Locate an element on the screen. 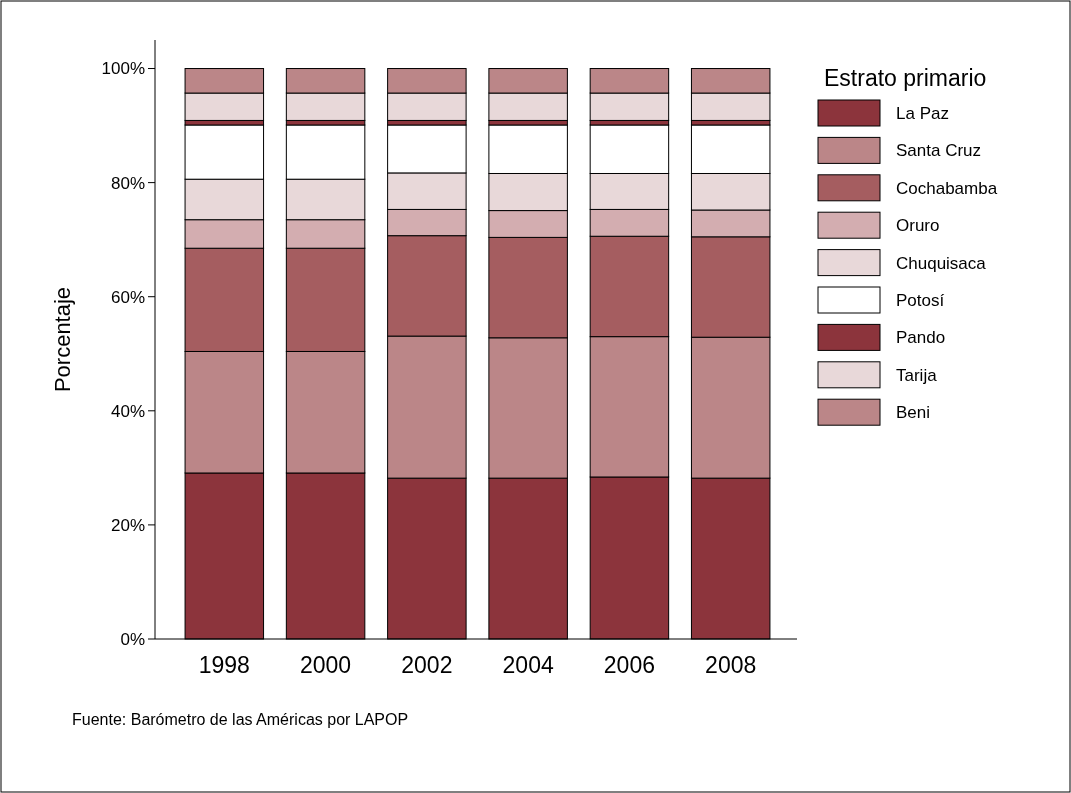 This screenshot has height=793, width=1071. y-tick-label: 0% is located at coordinates (132, 639).